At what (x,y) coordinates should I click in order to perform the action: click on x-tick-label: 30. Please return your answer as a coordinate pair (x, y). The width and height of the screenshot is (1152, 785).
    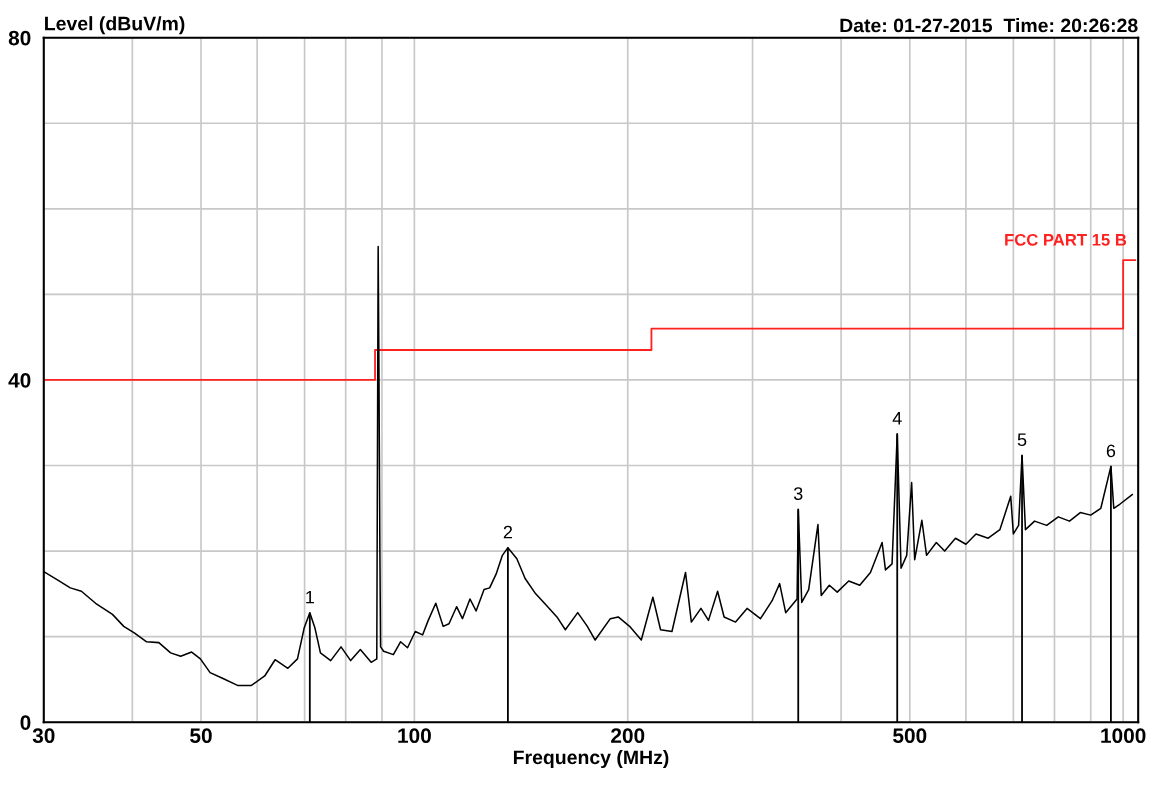
    Looking at the image, I should click on (43, 736).